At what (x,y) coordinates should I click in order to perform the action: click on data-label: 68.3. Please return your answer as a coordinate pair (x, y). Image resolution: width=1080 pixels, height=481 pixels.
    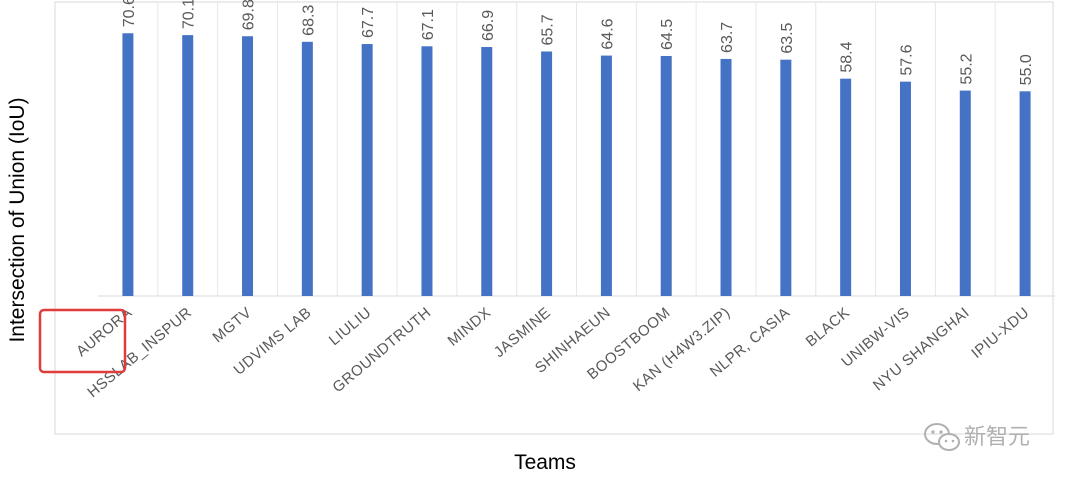
    Looking at the image, I should click on (308, 20).